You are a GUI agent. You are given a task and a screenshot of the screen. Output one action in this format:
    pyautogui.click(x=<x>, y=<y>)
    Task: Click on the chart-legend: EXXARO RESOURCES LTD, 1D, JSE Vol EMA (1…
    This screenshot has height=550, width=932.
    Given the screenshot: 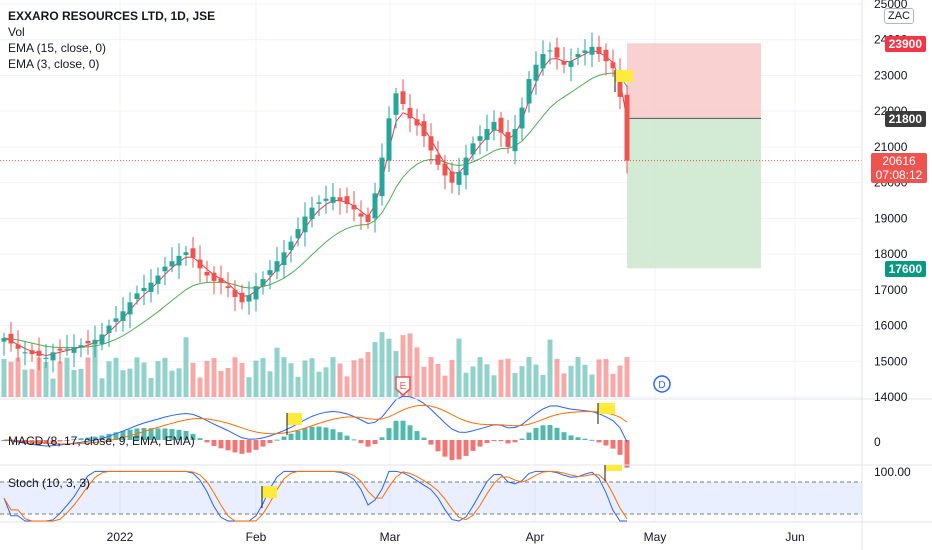 What is the action you would take?
    pyautogui.click(x=111, y=40)
    